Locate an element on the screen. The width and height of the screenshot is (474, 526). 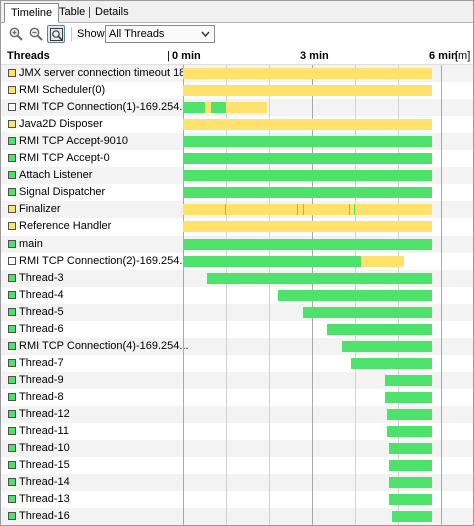
tab-table: Table is located at coordinates (72, 12).